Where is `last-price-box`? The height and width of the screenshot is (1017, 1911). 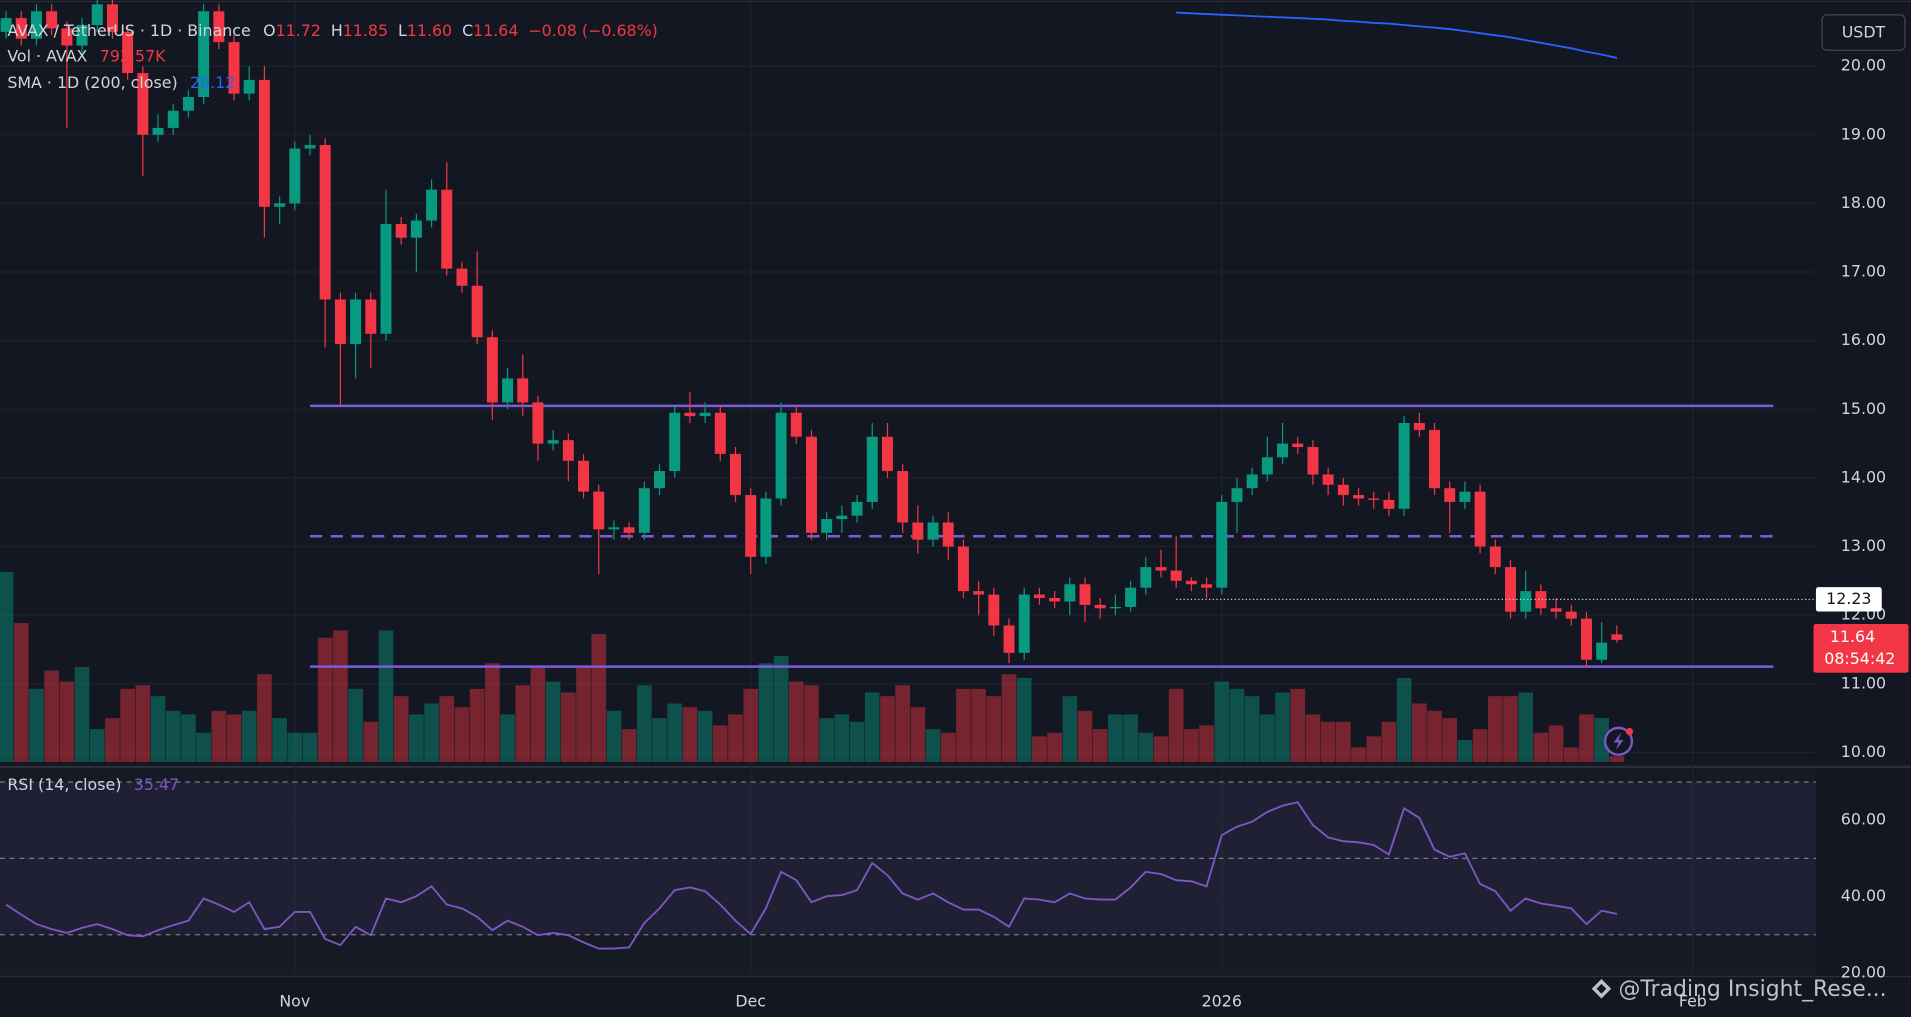 last-price-box is located at coordinates (1861, 648).